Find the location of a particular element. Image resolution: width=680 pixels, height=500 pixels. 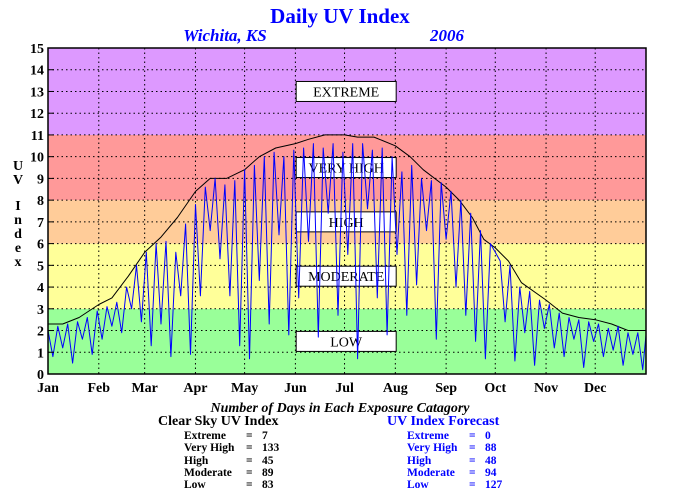

y-axis-label-char: U is located at coordinates (18, 166).